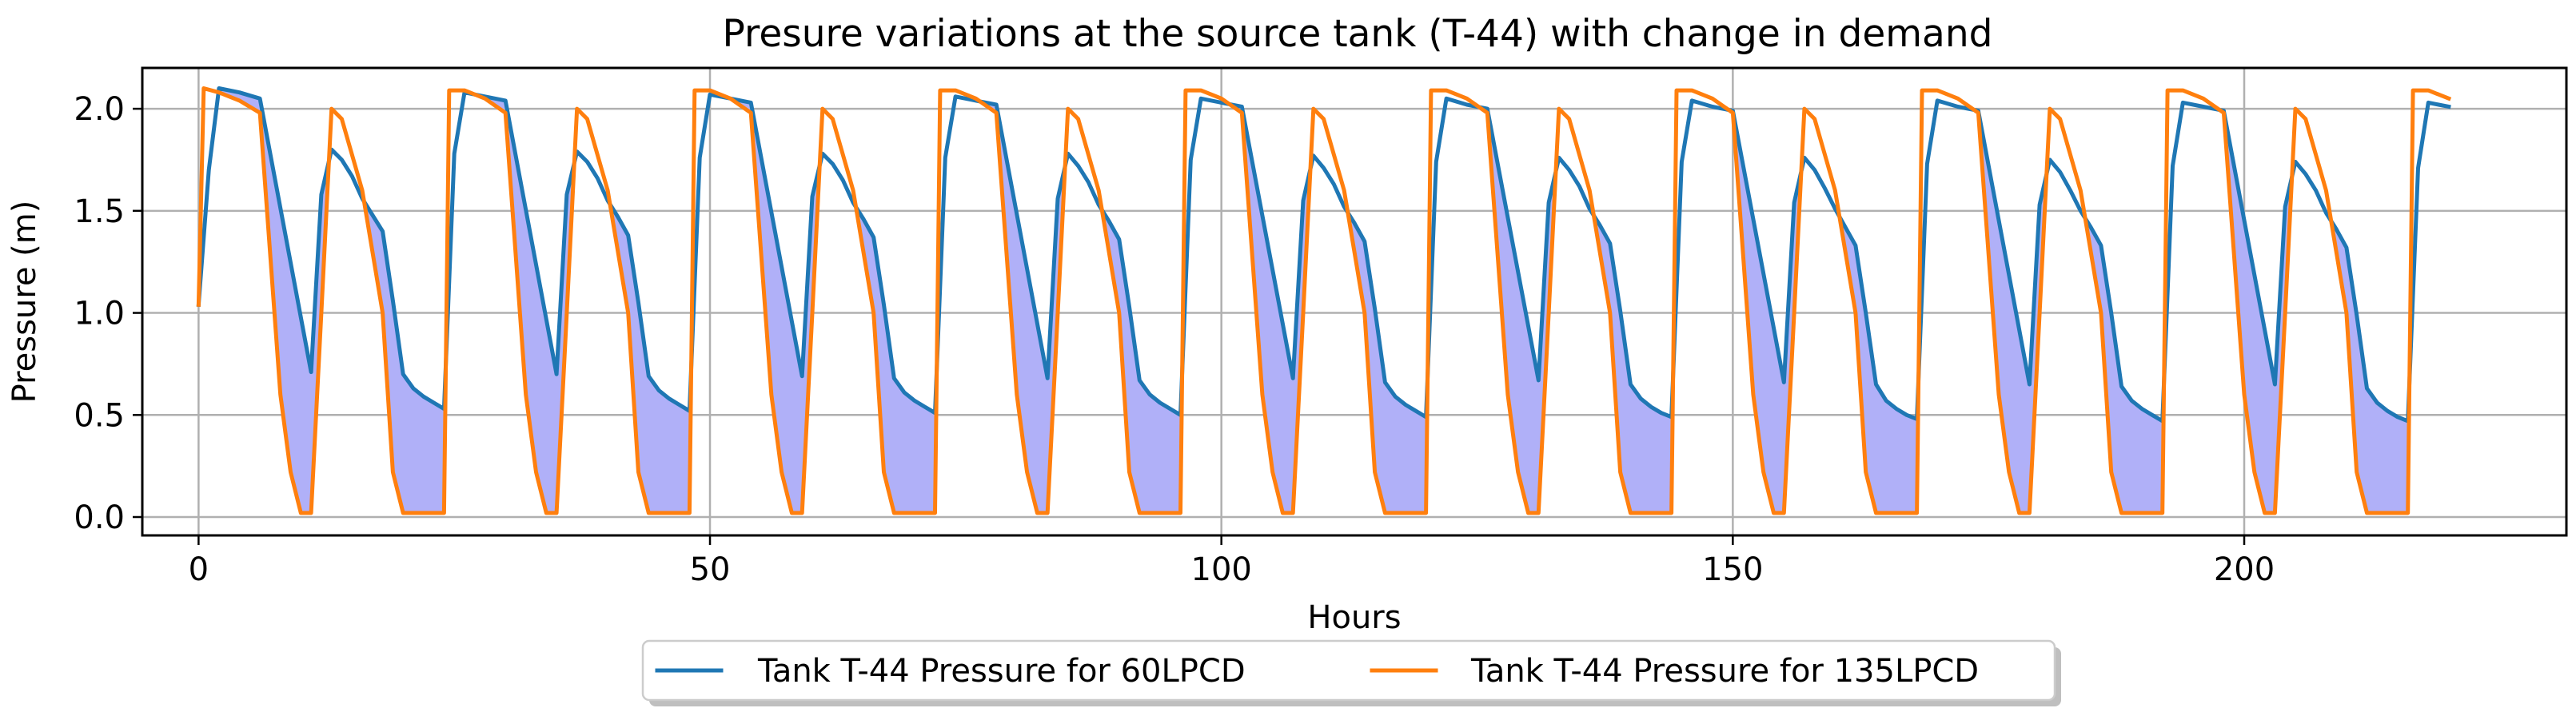 The width and height of the screenshot is (2576, 724). Describe the element at coordinates (1001, 671) in the screenshot. I see `legend-label-60lpcd: Tank T-44 Pressure for 60LPCD` at that location.